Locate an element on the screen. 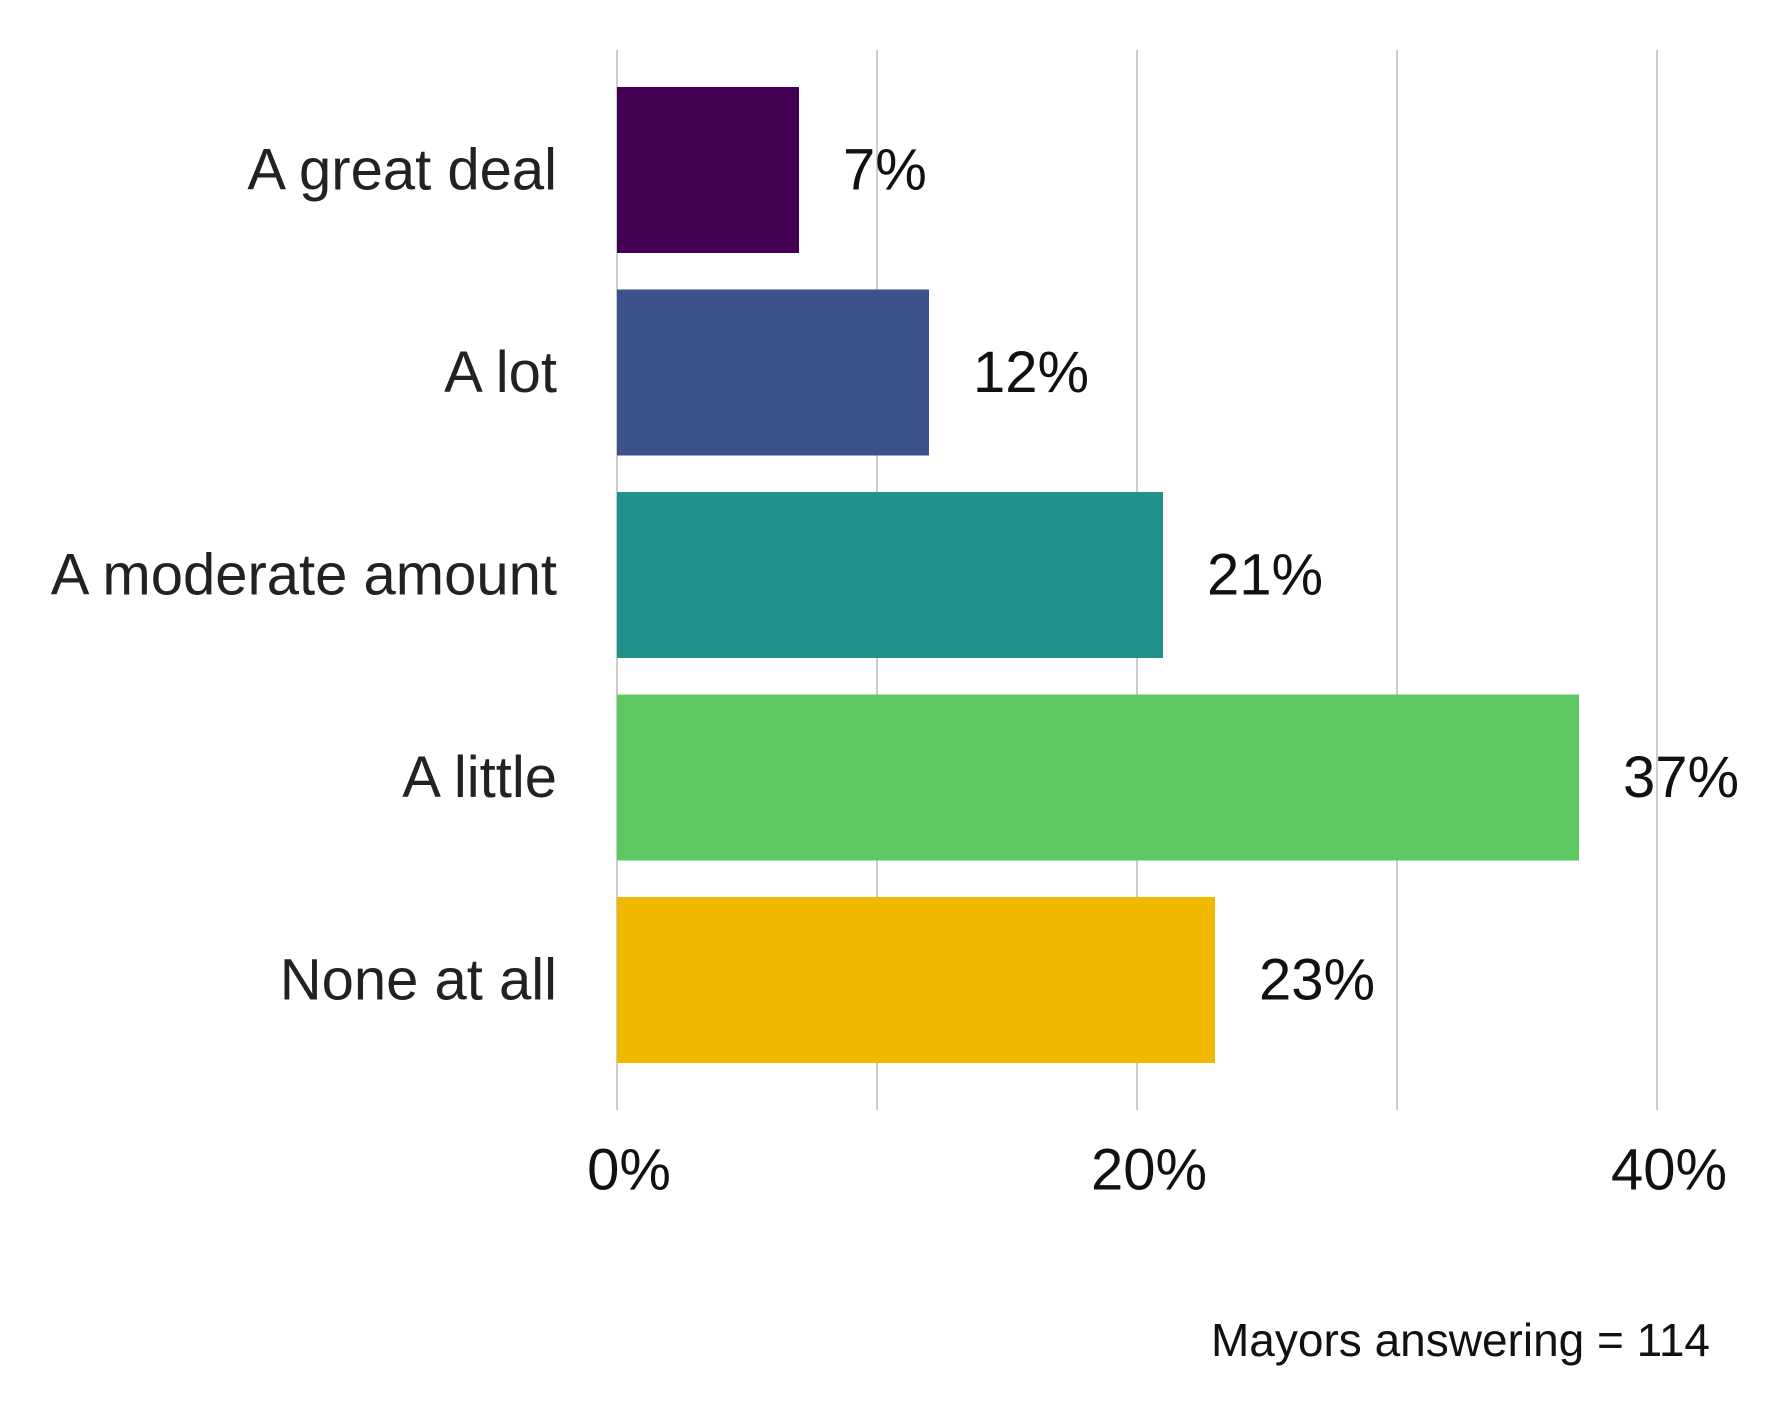 The width and height of the screenshot is (1790, 1404). value-label-1: 7% is located at coordinates (885, 170).